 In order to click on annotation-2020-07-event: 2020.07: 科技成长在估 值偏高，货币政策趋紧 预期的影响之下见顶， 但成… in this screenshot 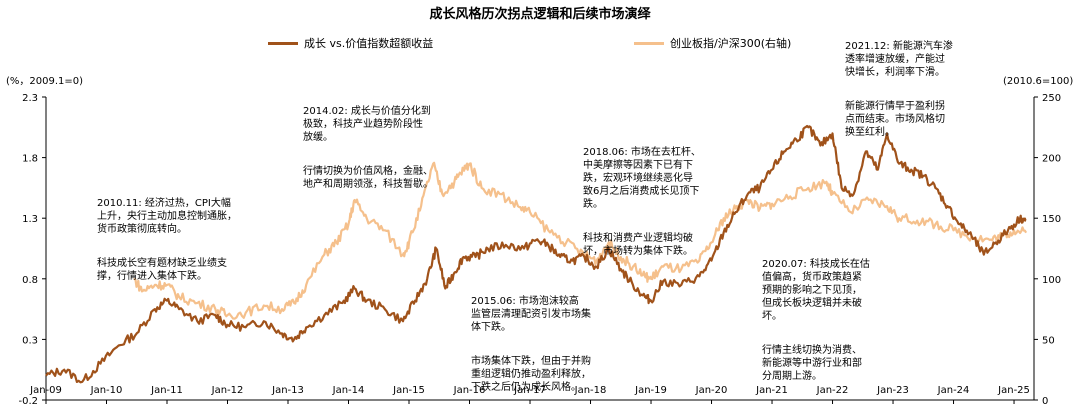, I will do `click(832, 290)`.